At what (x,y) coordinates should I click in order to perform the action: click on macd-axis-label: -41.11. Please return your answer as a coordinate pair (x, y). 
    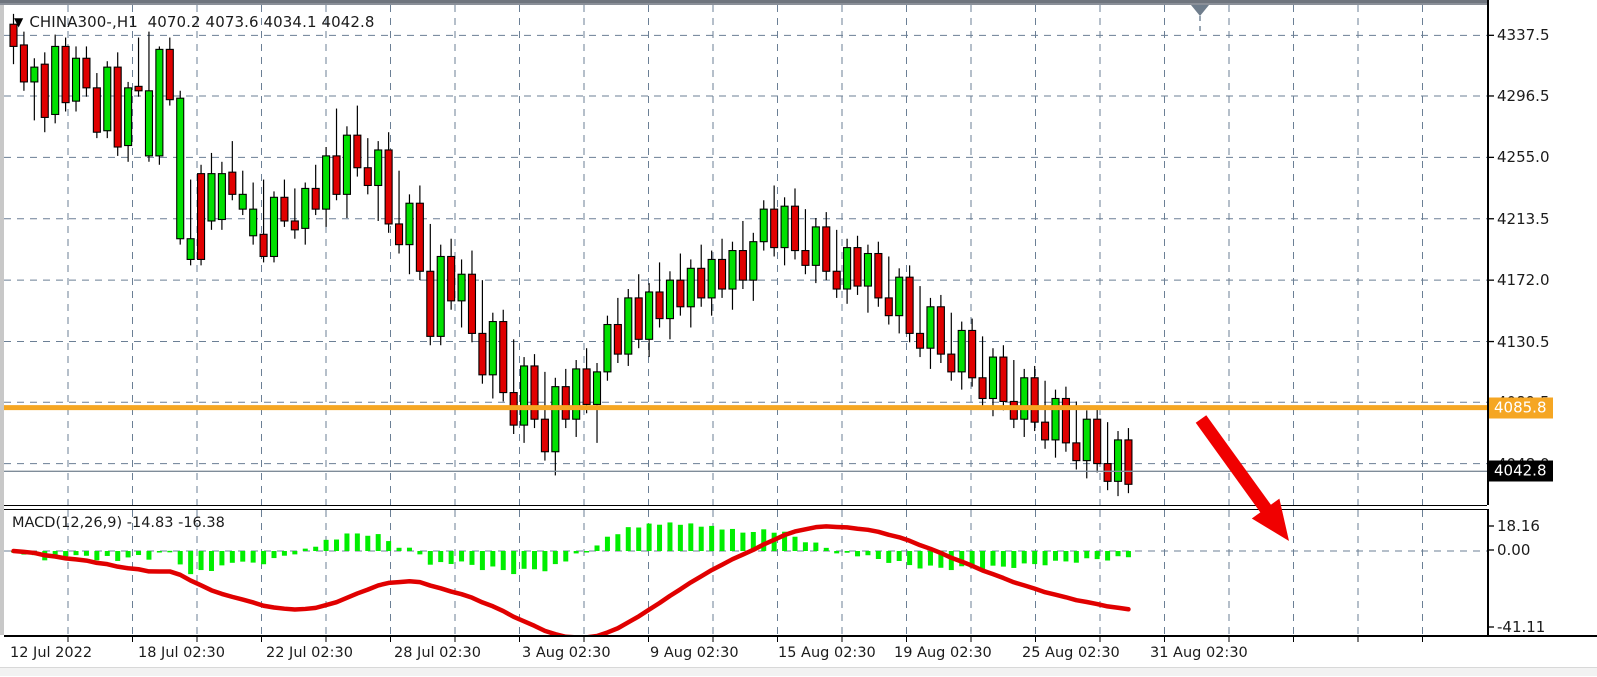
    Looking at the image, I should click on (1521, 627).